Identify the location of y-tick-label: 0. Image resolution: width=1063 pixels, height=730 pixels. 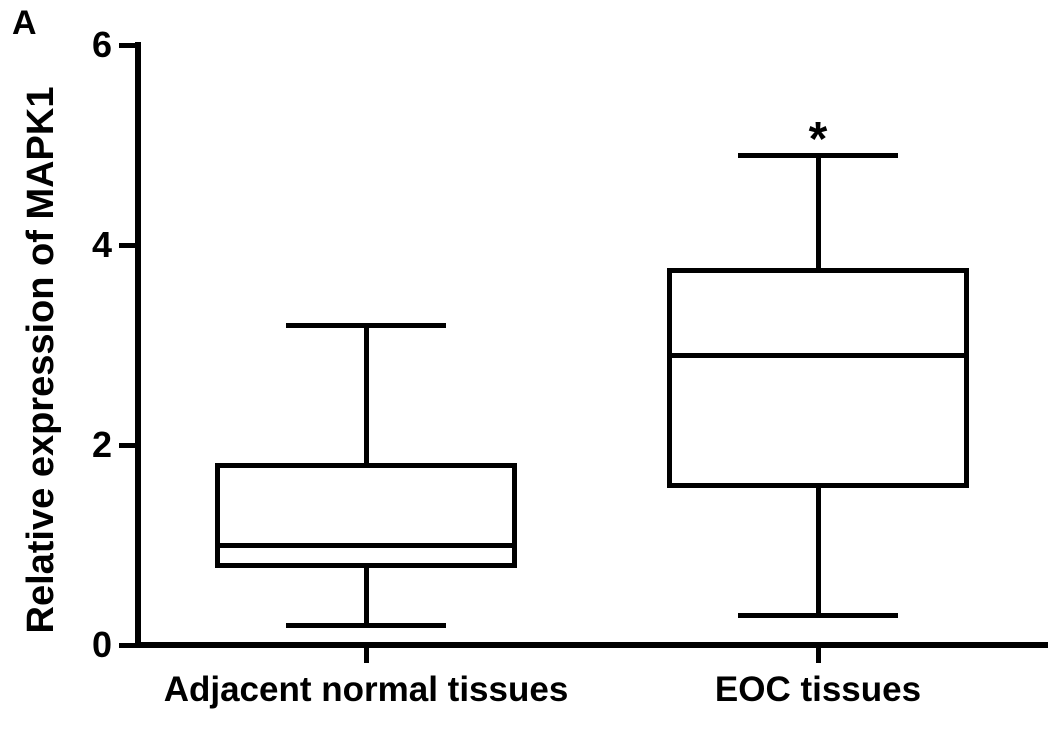
(101, 644).